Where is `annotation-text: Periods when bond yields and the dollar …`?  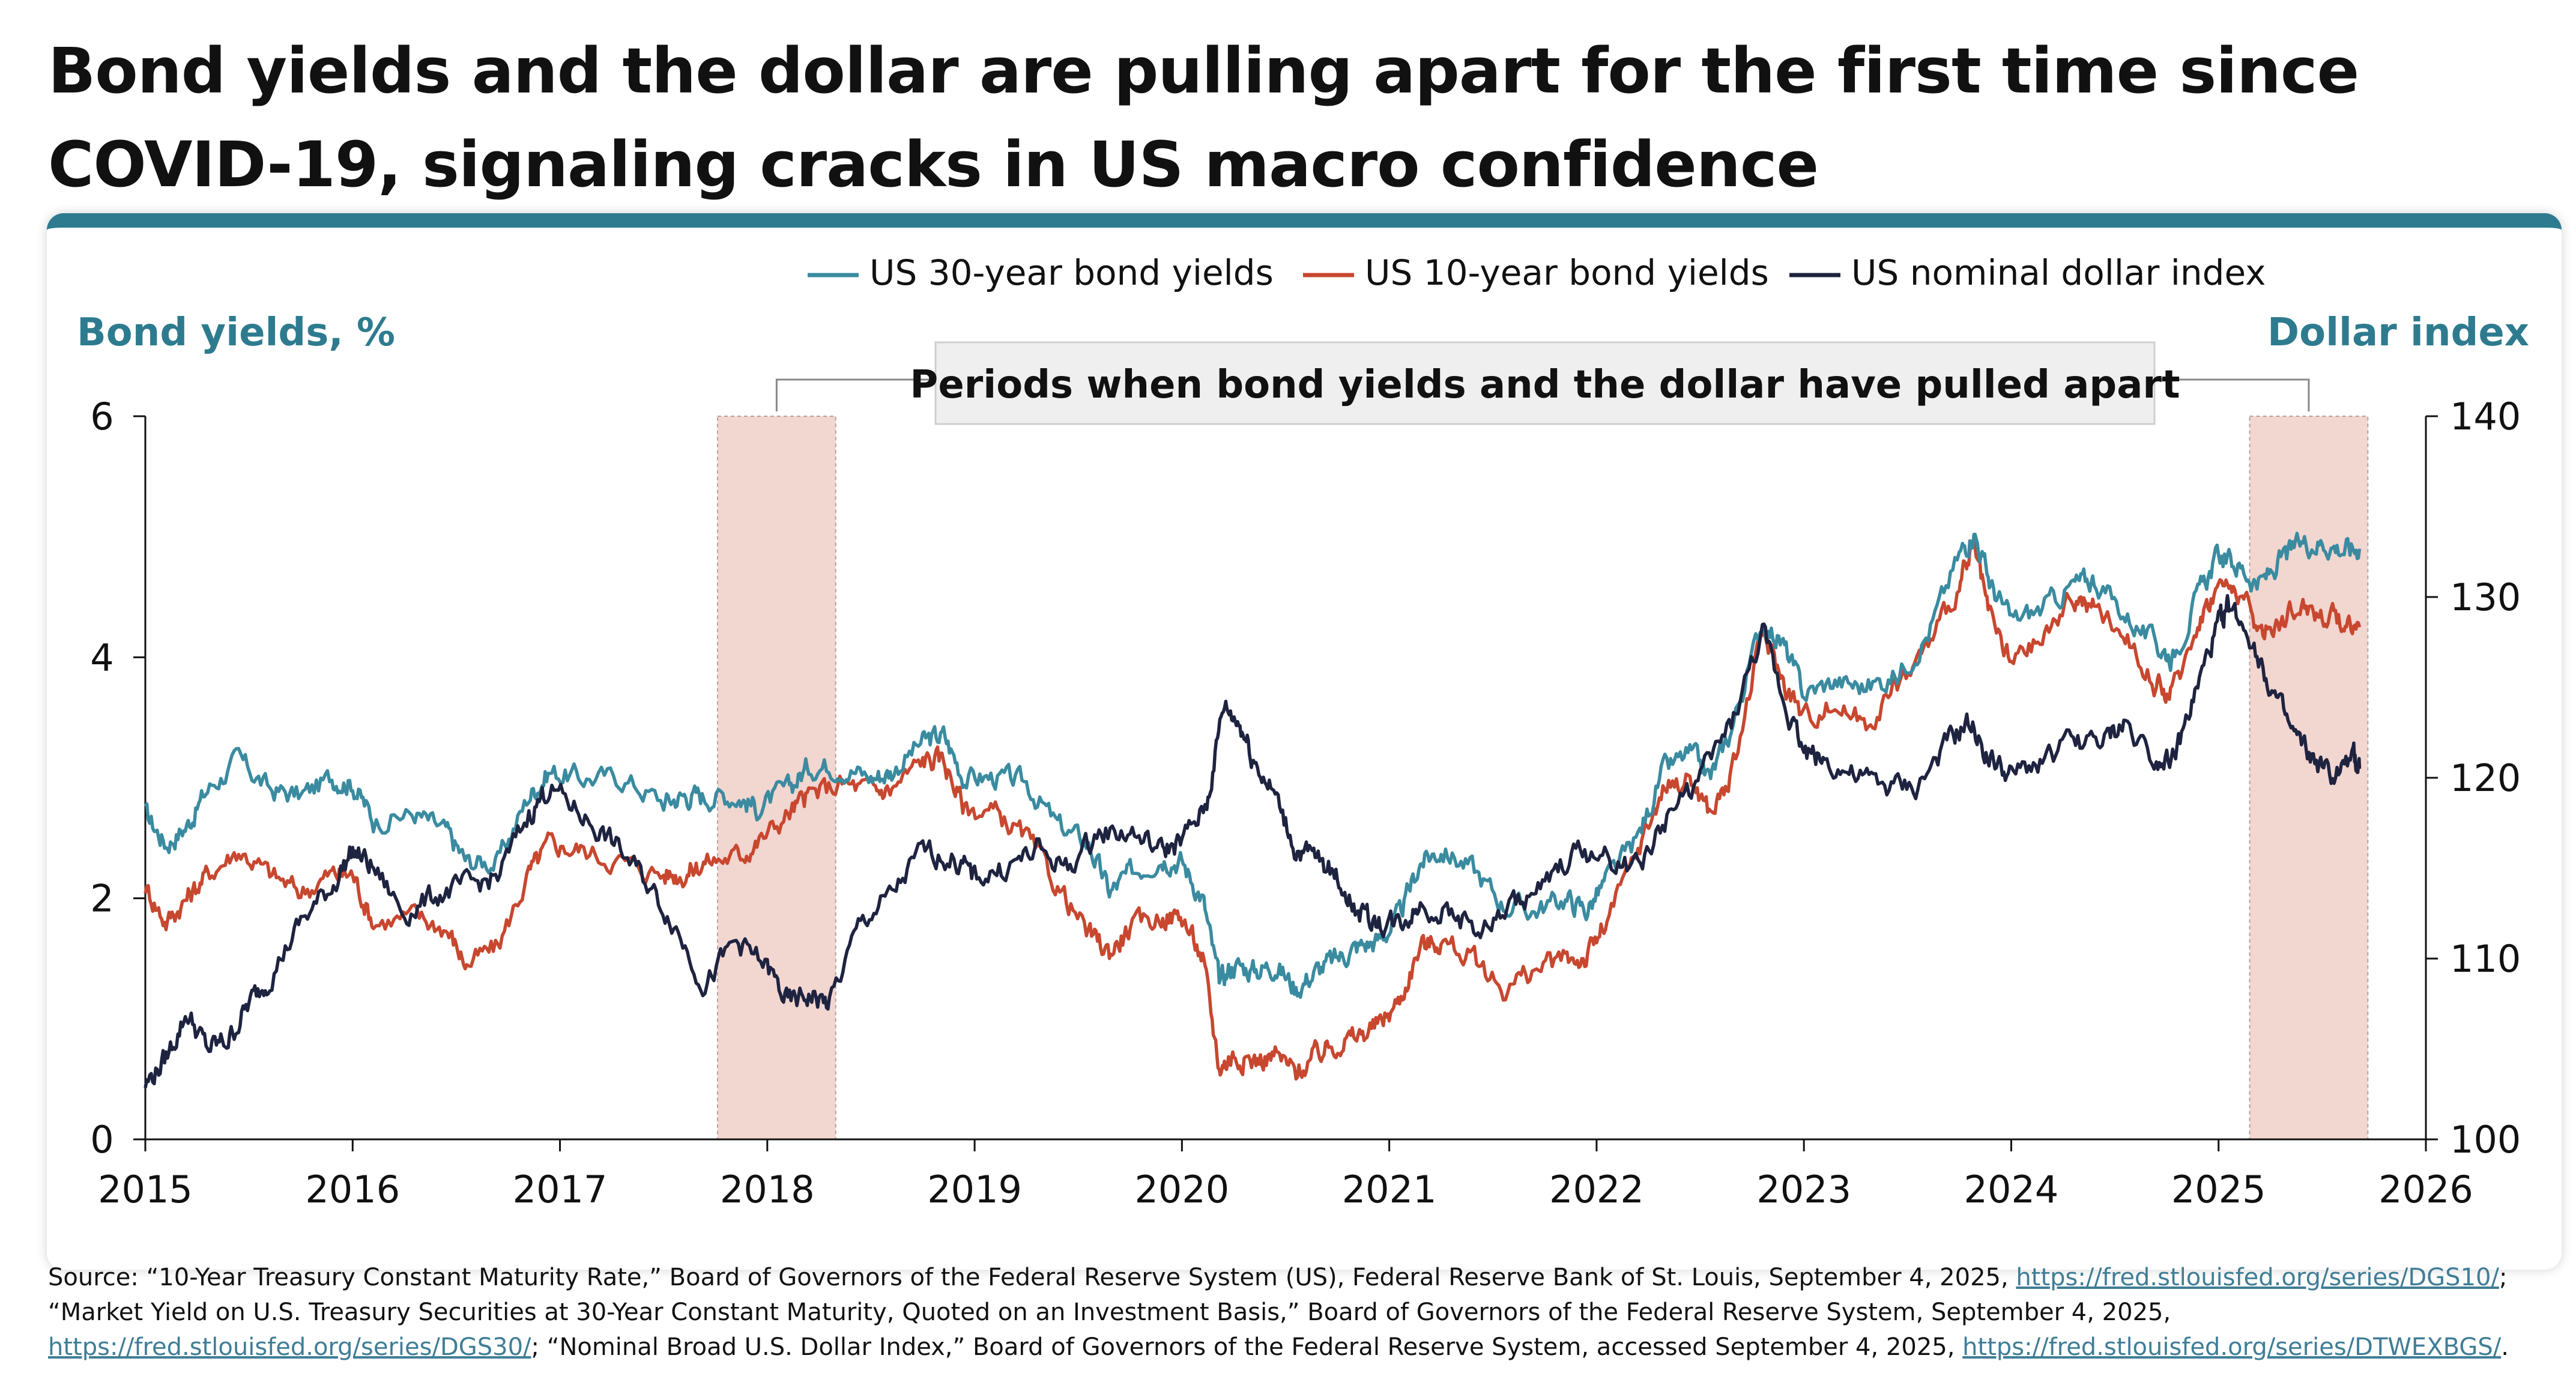 annotation-text: Periods when bond yields and the dollar … is located at coordinates (1545, 385).